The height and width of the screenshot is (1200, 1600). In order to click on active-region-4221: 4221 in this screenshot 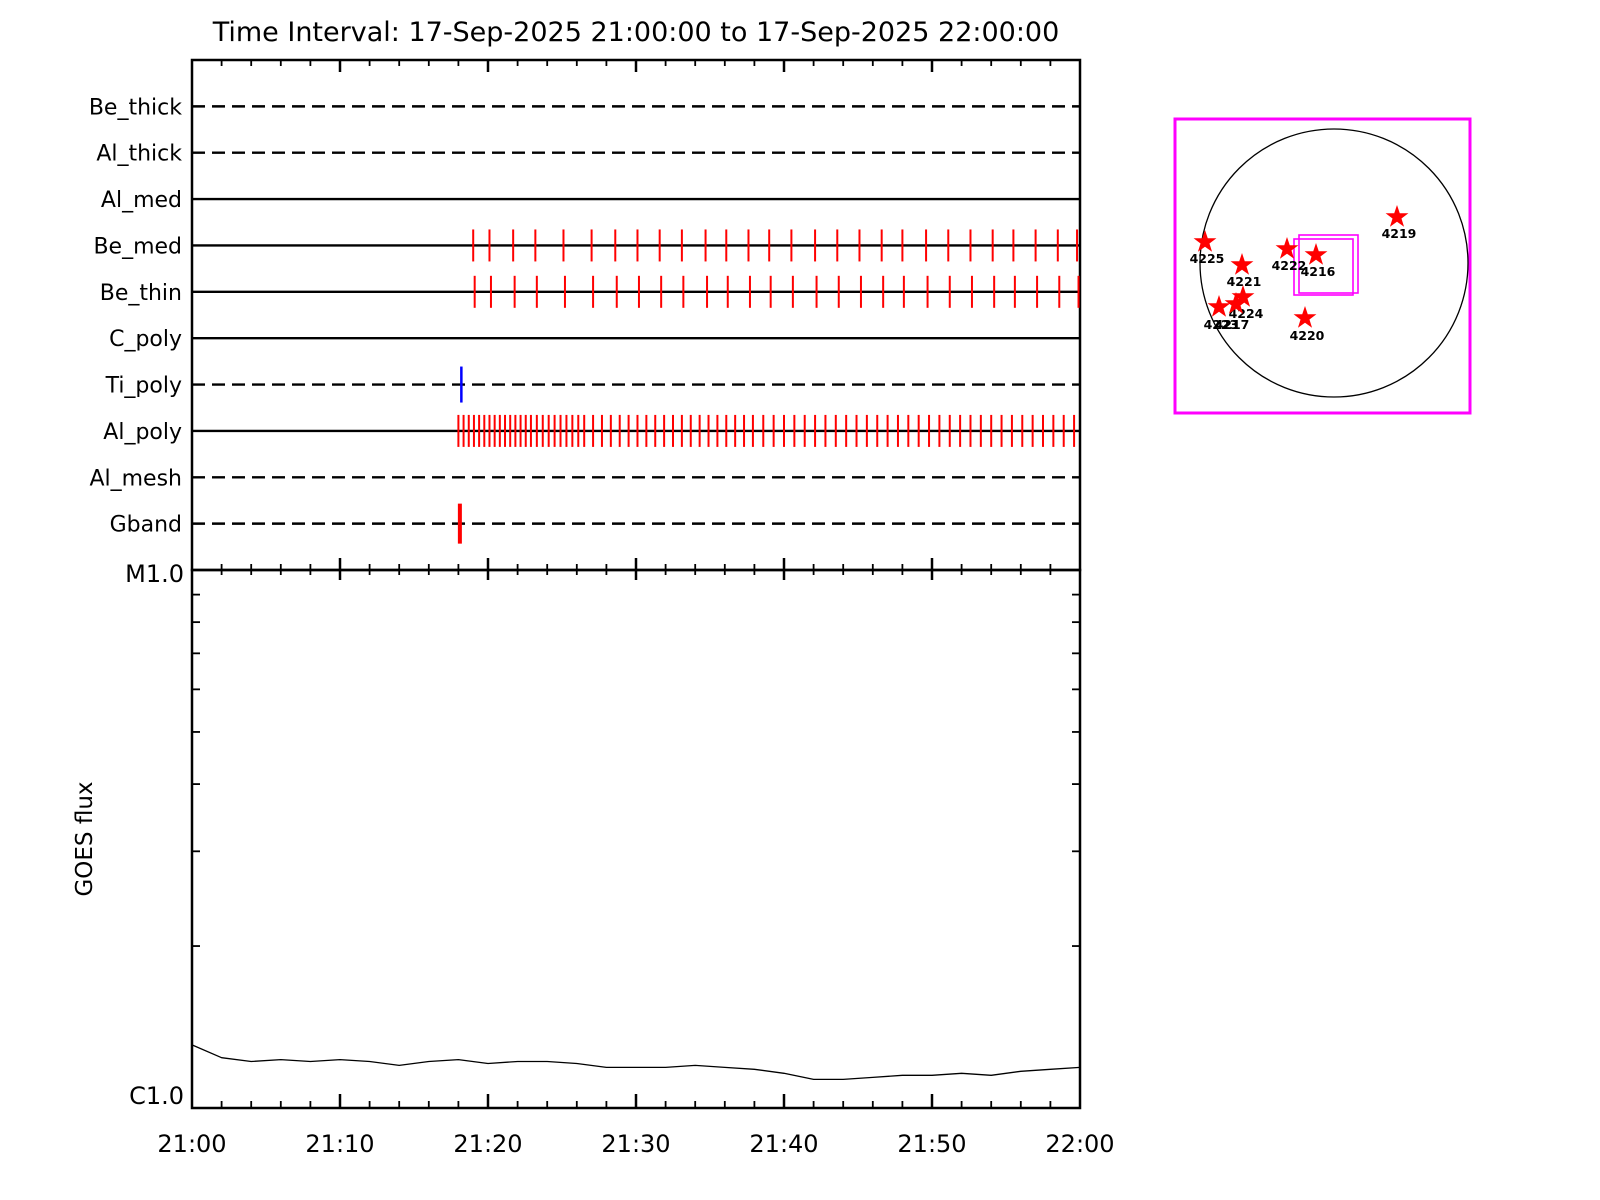, I will do `click(1244, 271)`.